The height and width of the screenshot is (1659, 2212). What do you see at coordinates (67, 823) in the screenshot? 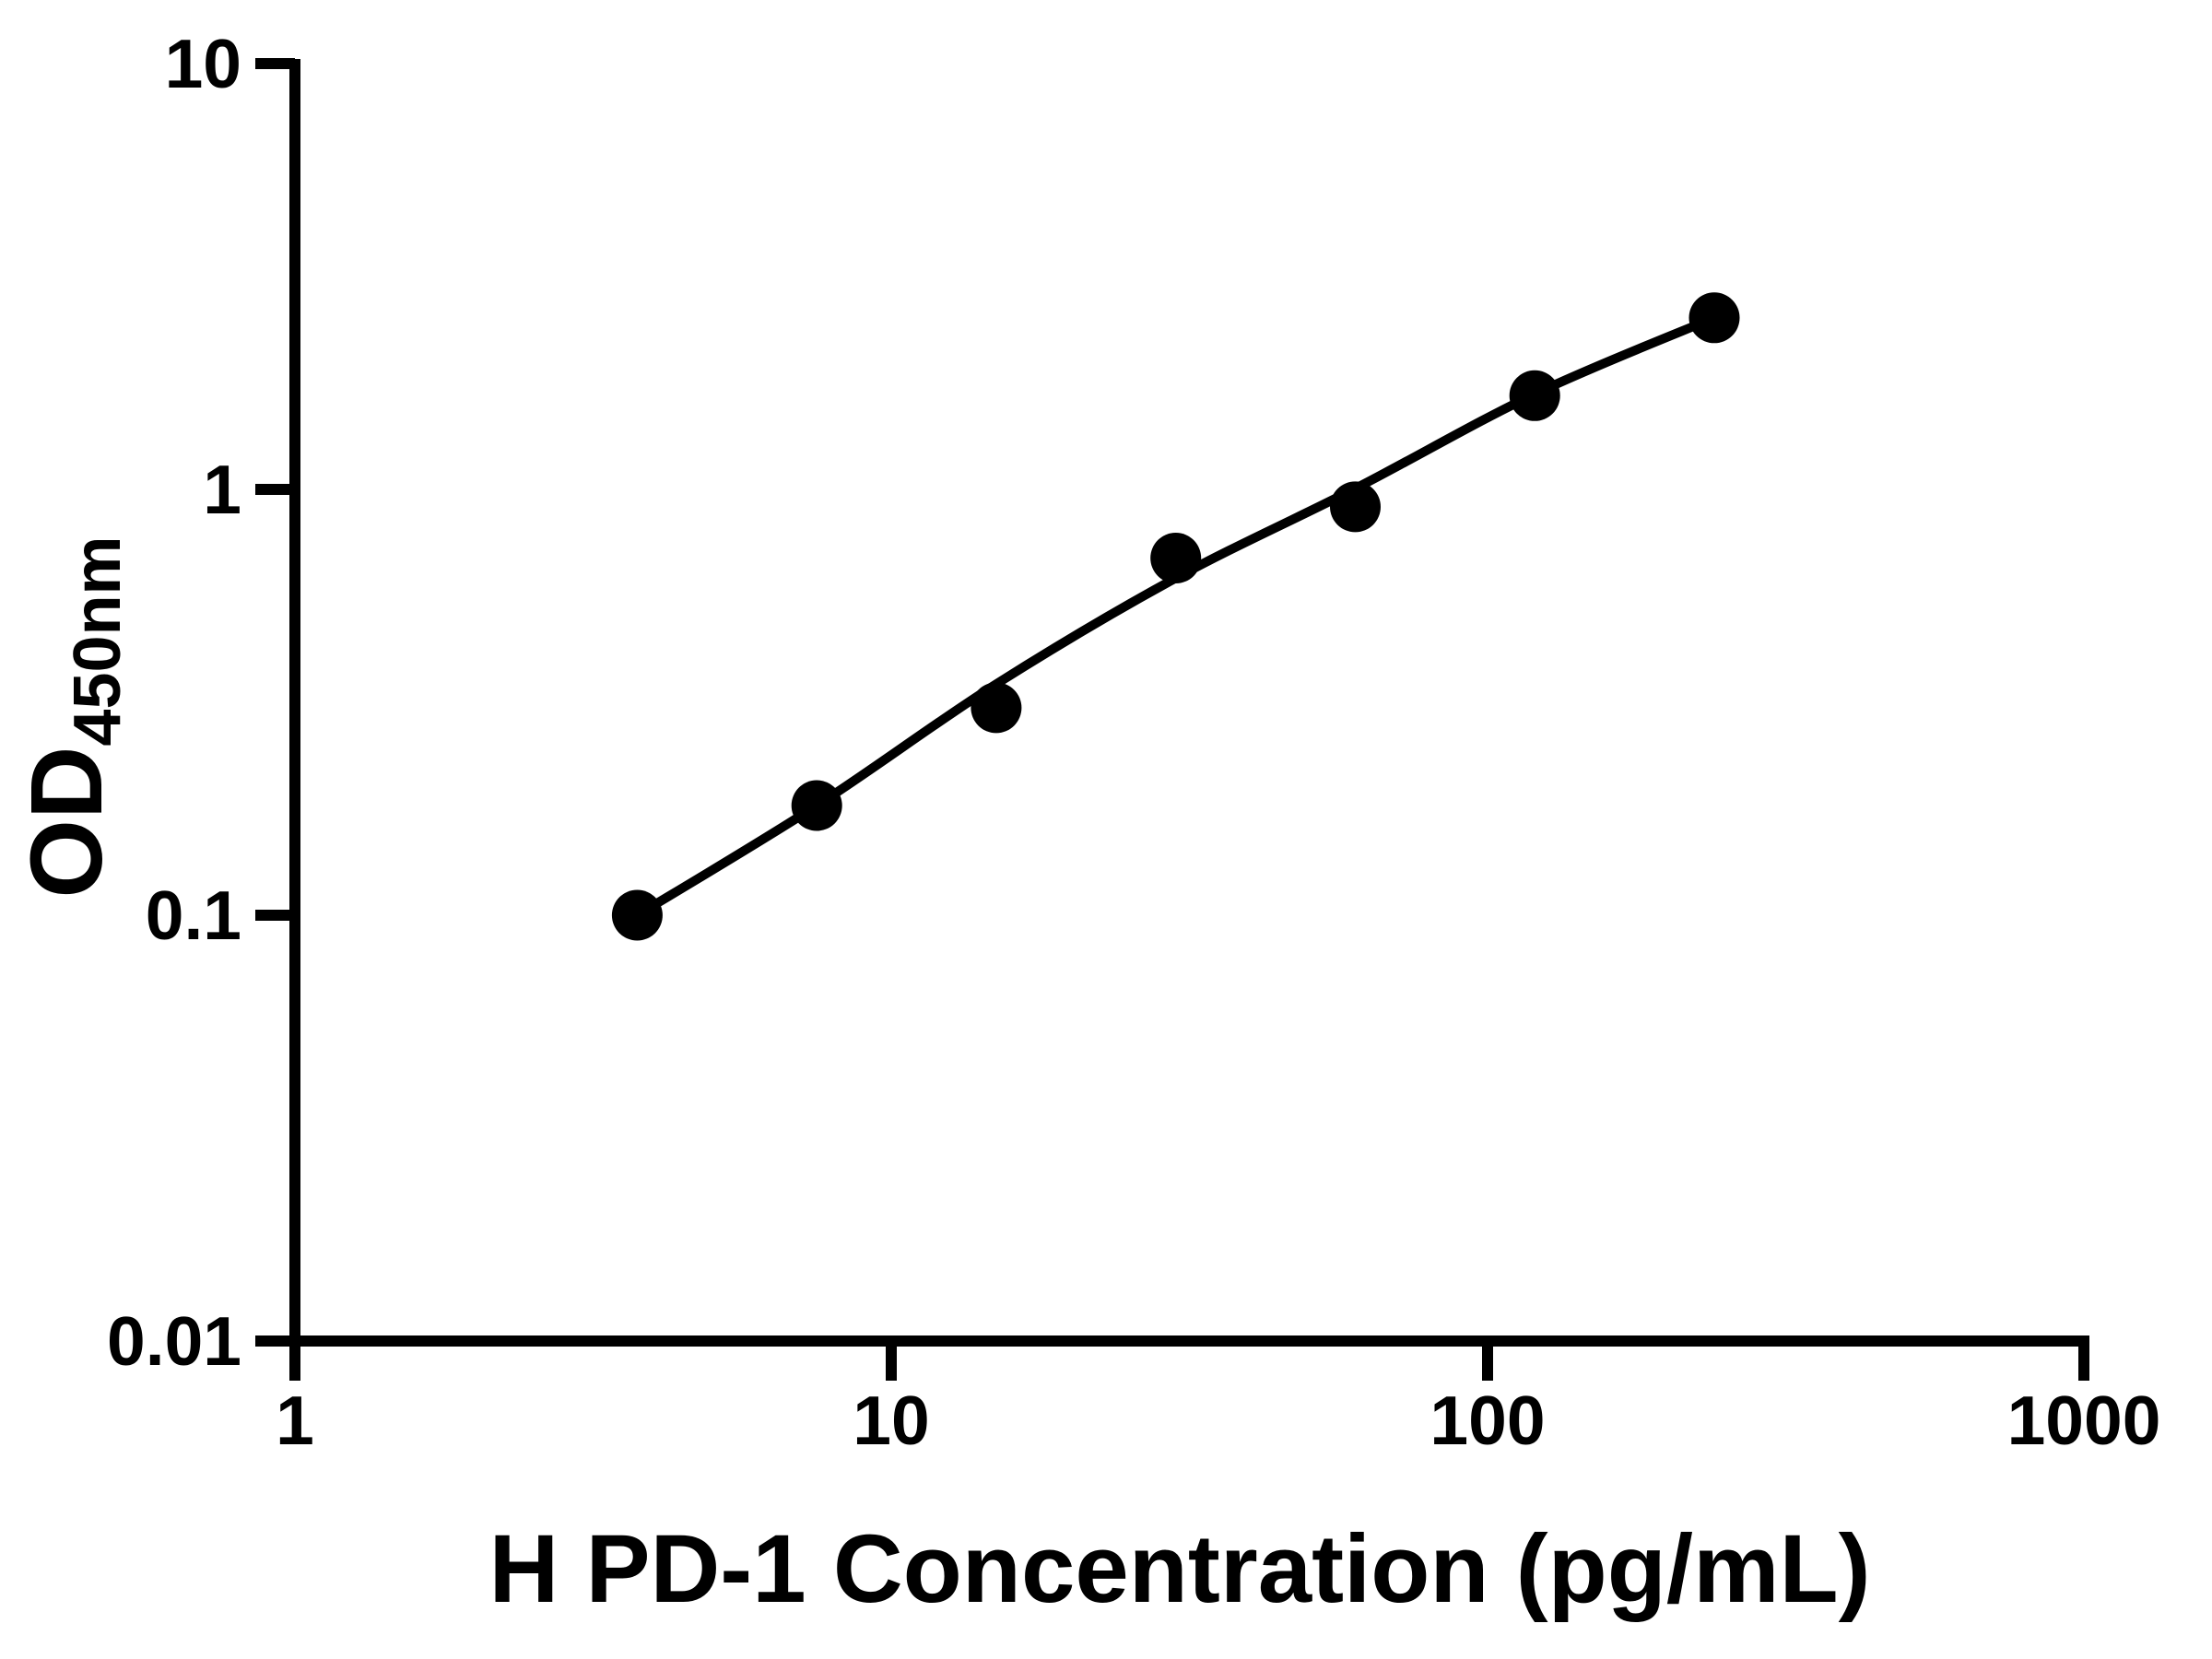
I see `y-axis-title-main: OD` at bounding box center [67, 823].